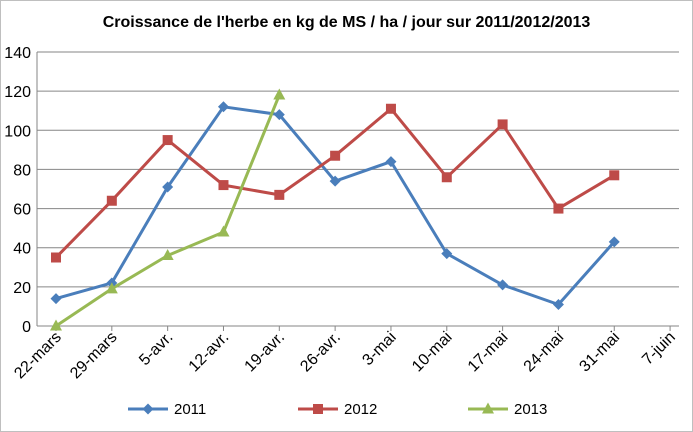 The height and width of the screenshot is (432, 693). I want to click on legend-label: 2013, so click(531, 409).